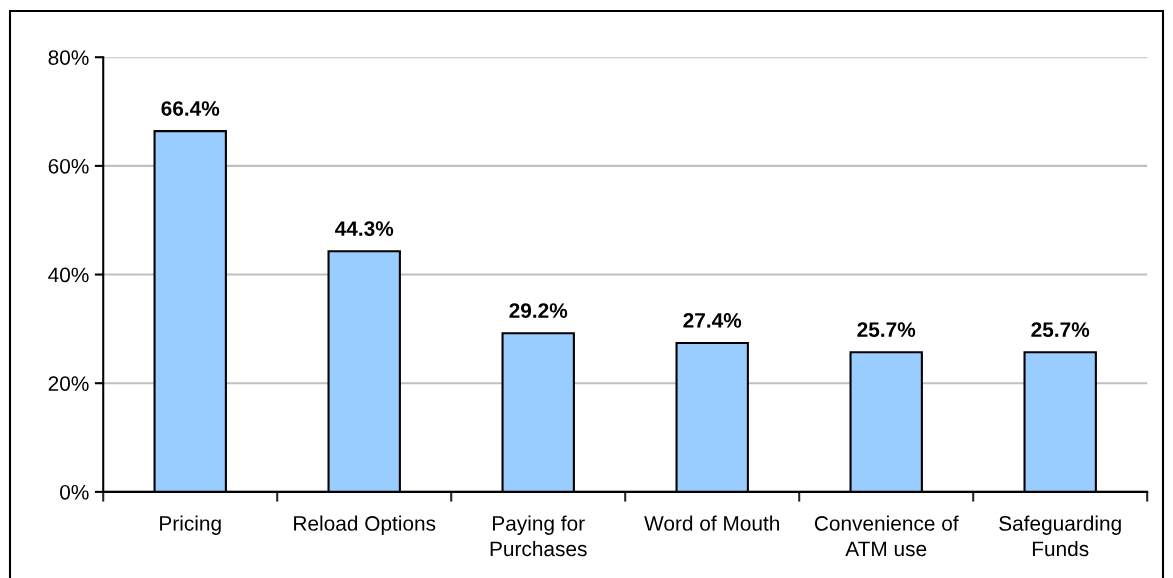  What do you see at coordinates (190, 525) in the screenshot?
I see `x-tick-label: Pricing` at bounding box center [190, 525].